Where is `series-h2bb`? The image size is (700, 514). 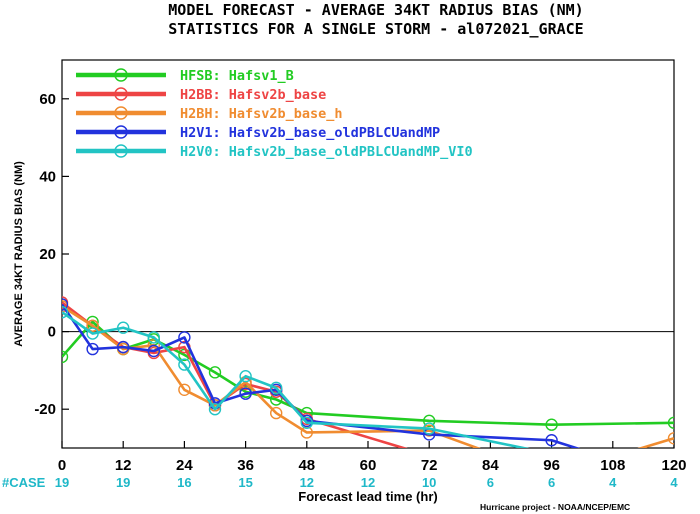 series-h2bb is located at coordinates (235, 372).